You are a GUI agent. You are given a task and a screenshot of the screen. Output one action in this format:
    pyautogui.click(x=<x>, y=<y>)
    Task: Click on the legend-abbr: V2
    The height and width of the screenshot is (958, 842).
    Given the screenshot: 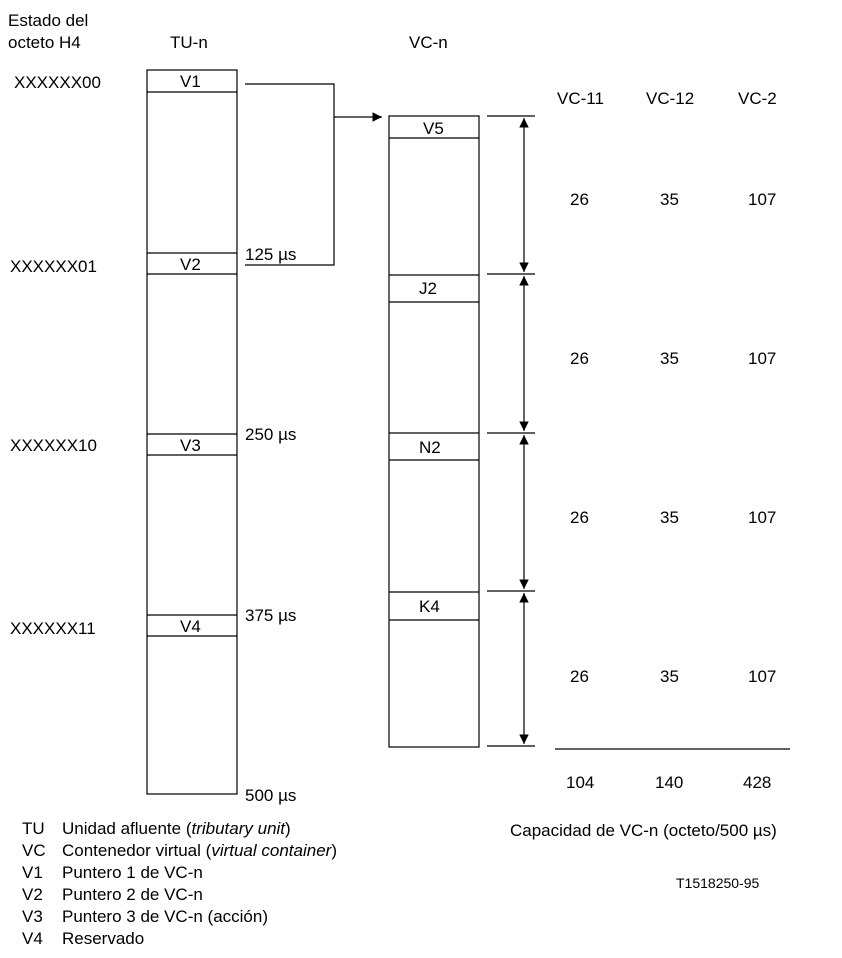 What is the action you would take?
    pyautogui.click(x=32, y=894)
    